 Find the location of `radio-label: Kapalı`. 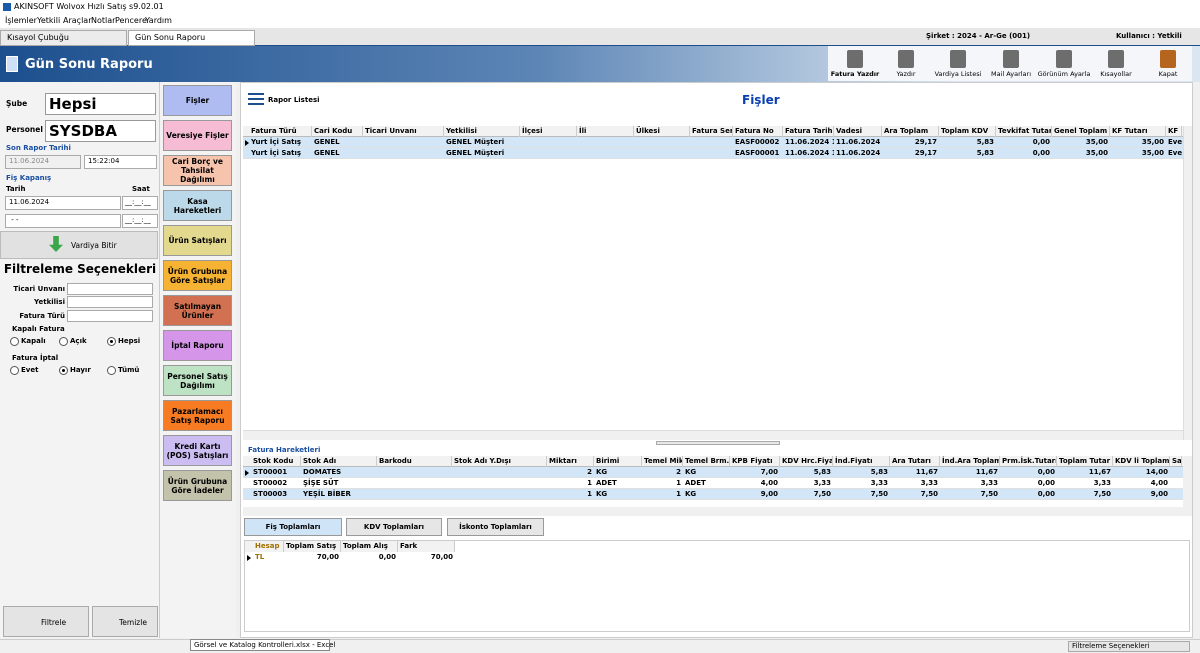

radio-label: Kapalı is located at coordinates (33, 341).